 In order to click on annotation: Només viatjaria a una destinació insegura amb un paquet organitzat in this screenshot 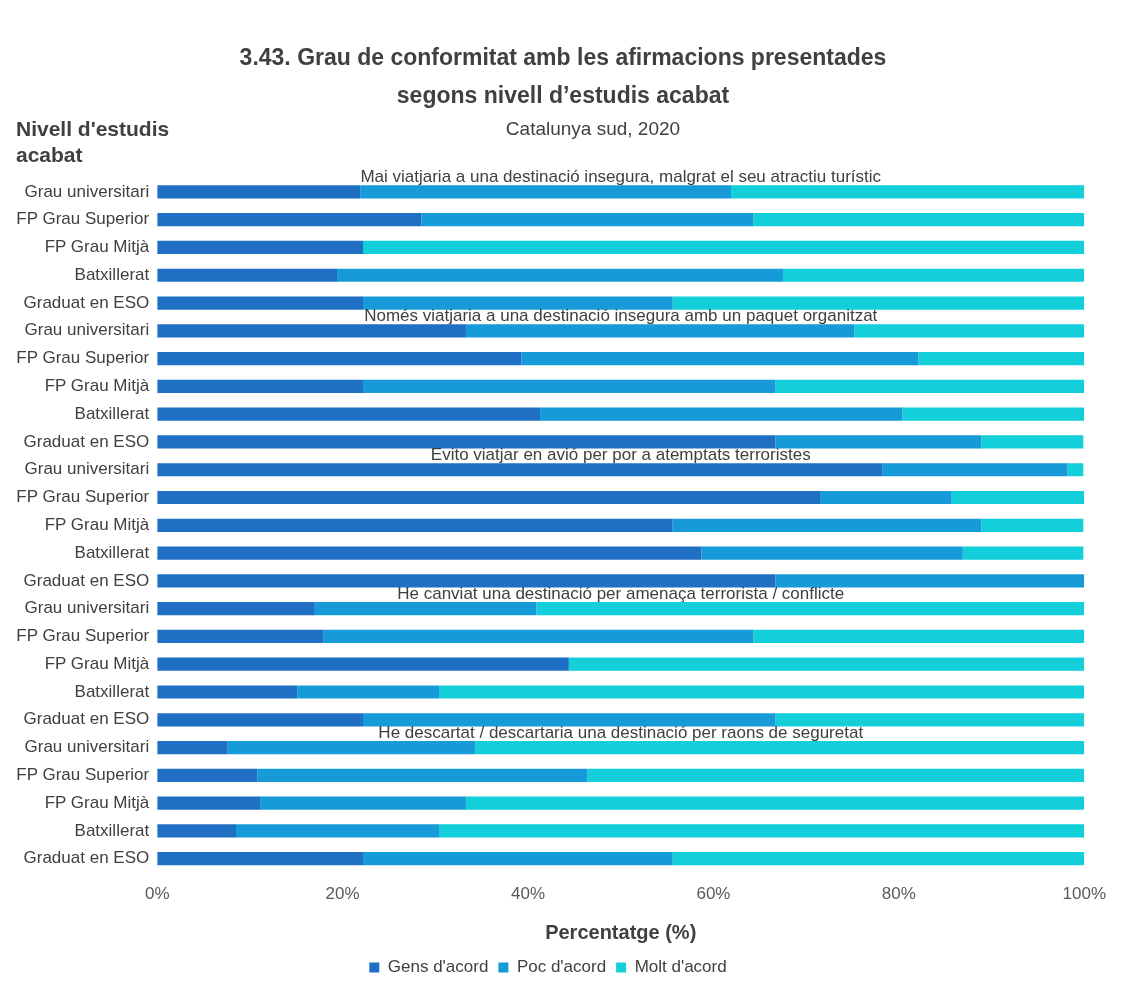, I will do `click(621, 316)`.